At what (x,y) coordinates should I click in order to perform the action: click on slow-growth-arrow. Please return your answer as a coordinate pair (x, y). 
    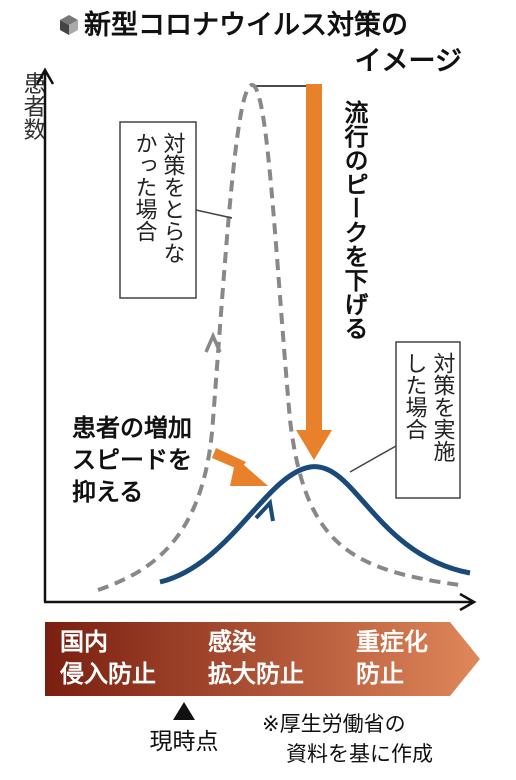
    Looking at the image, I should click on (240, 467).